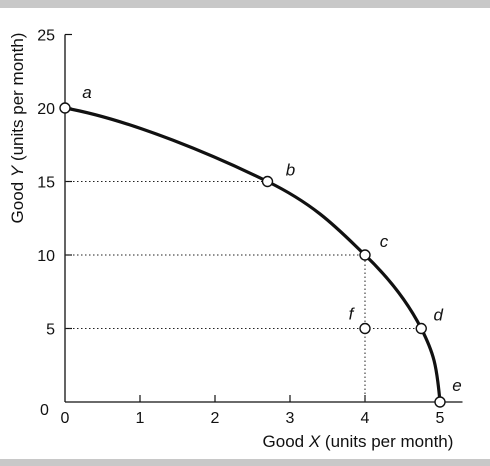  Describe the element at coordinates (245, 4) in the screenshot. I see `top-border-bar` at that location.